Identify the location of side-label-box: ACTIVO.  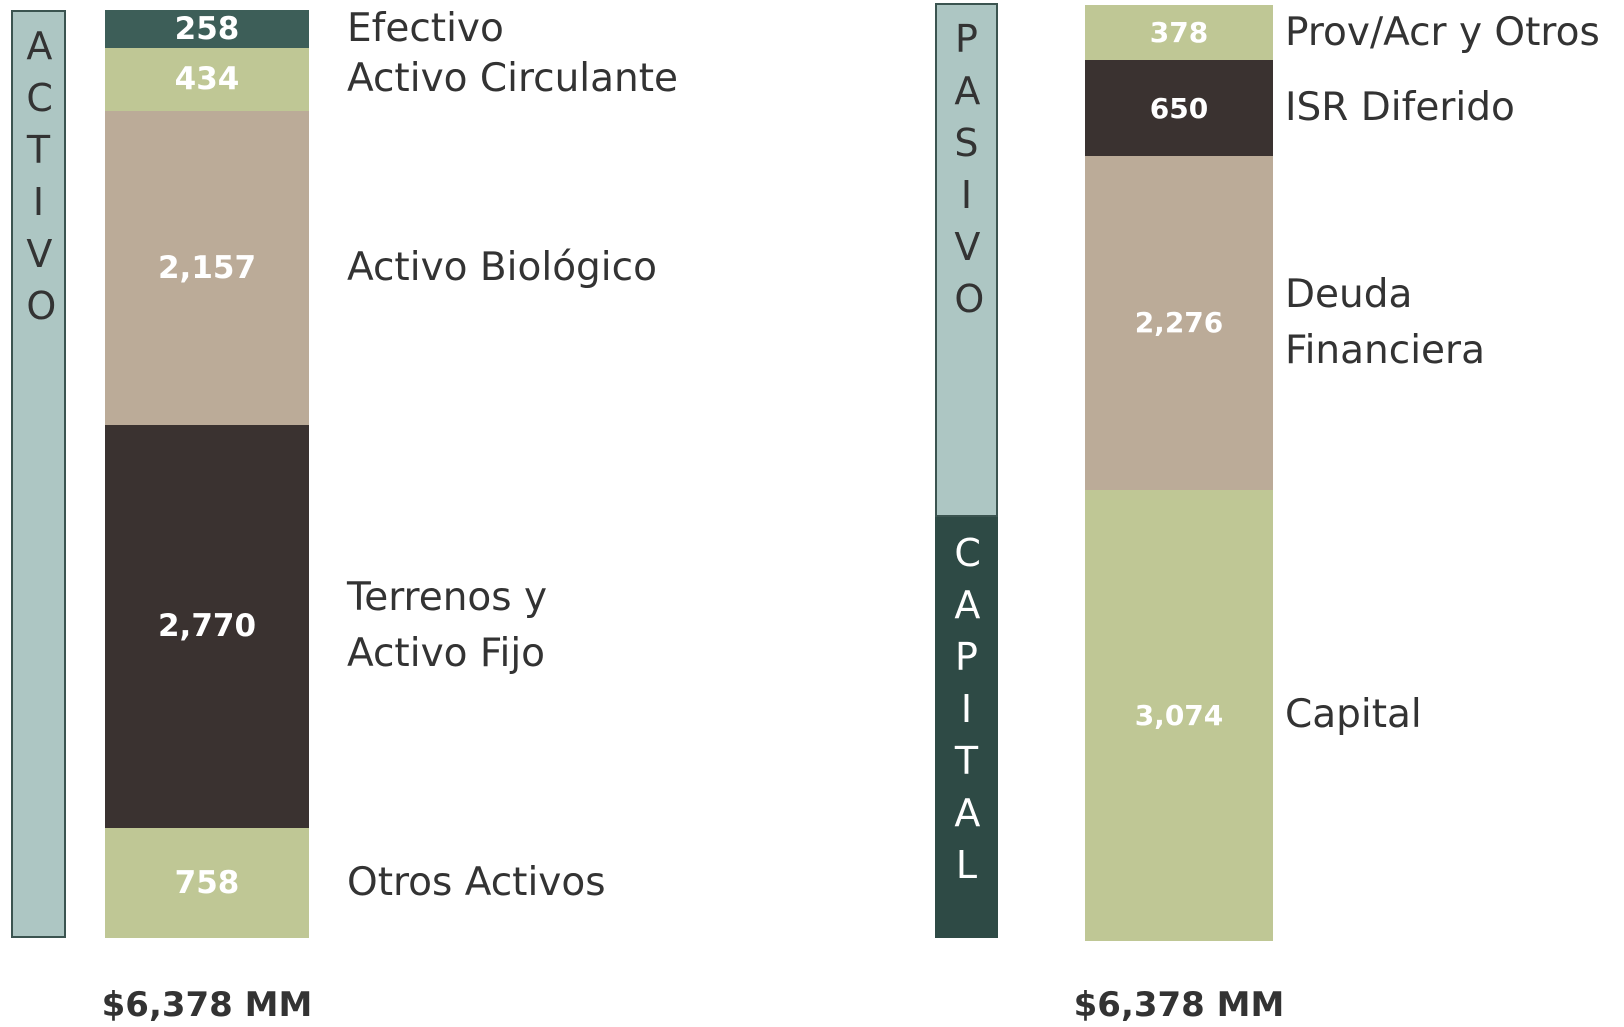
(38, 474).